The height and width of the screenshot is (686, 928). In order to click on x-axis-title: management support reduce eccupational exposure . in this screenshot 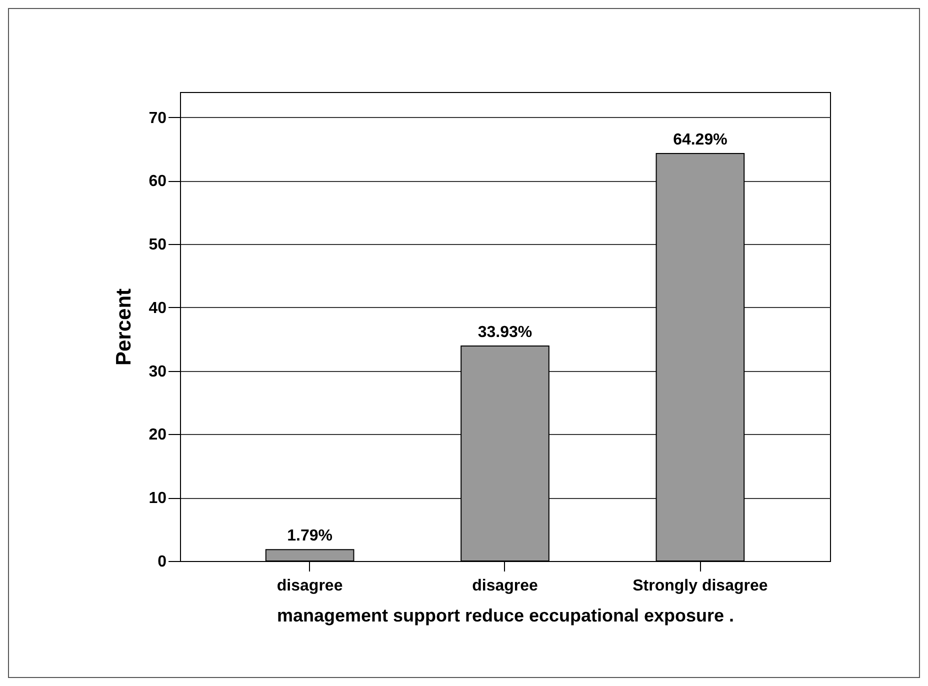, I will do `click(505, 616)`.